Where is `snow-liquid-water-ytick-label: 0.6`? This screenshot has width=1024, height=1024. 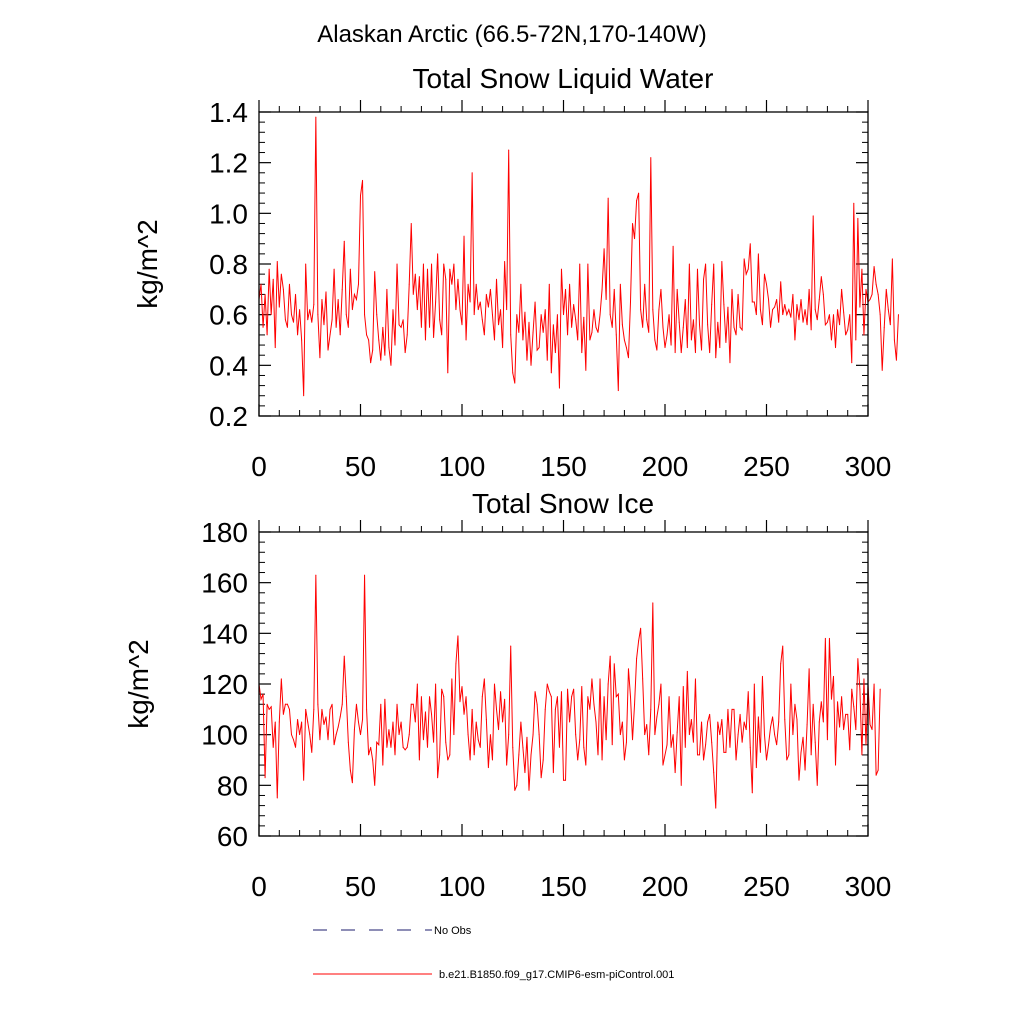
snow-liquid-water-ytick-label: 0.6 is located at coordinates (228, 315).